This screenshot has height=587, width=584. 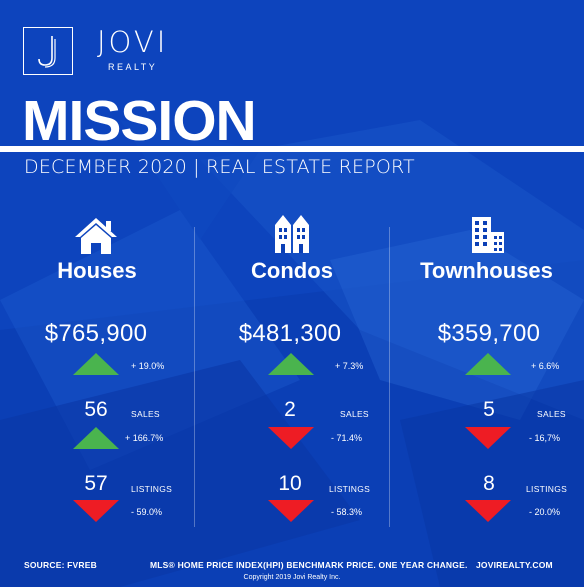 What do you see at coordinates (354, 414) in the screenshot?
I see `condos-sales-label: SALES` at bounding box center [354, 414].